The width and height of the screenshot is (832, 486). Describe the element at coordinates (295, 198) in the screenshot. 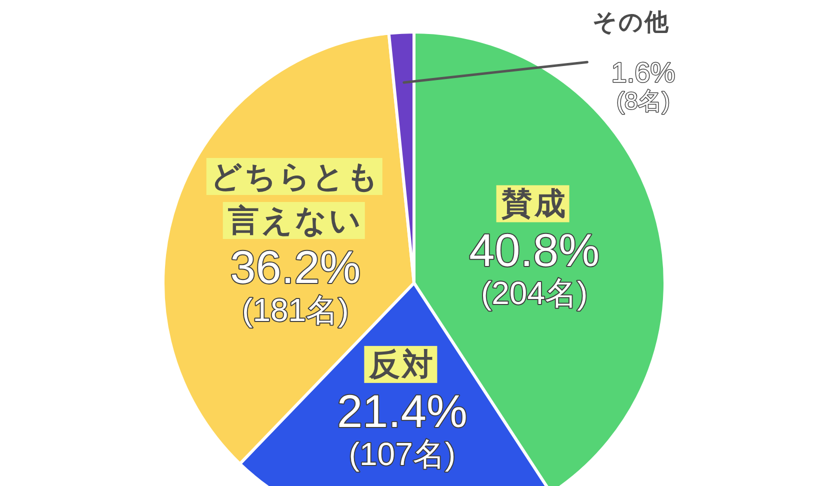

I see `slice-label: どちらとも言えない` at that location.